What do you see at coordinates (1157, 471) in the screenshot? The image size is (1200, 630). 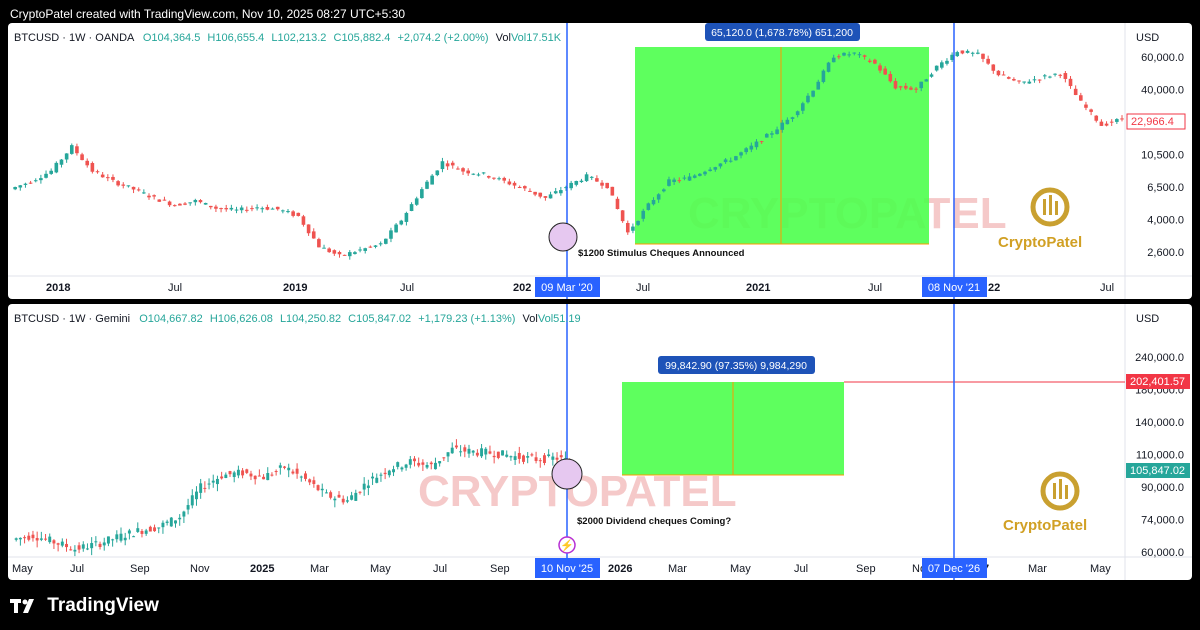 I see `price-tag-current: 105,847.02` at bounding box center [1157, 471].